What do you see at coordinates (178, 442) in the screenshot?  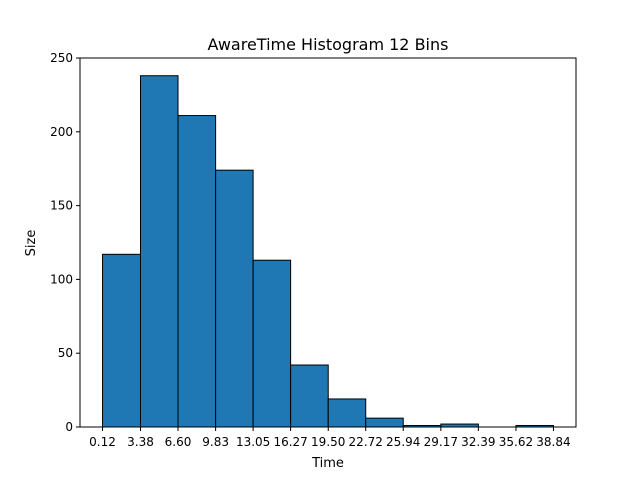 I see `x-tick-label: 6.60` at bounding box center [178, 442].